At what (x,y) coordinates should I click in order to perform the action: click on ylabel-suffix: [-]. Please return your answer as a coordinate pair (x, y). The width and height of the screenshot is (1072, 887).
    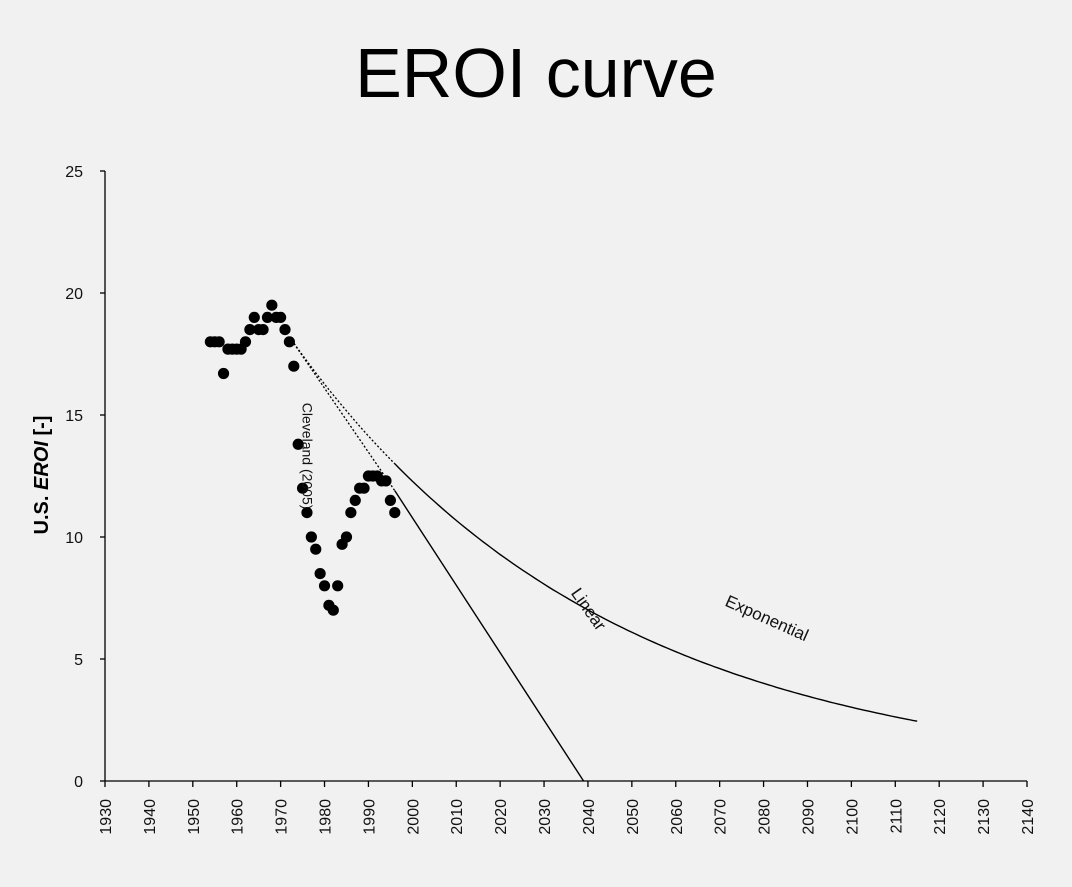
    Looking at the image, I should click on (42, 429).